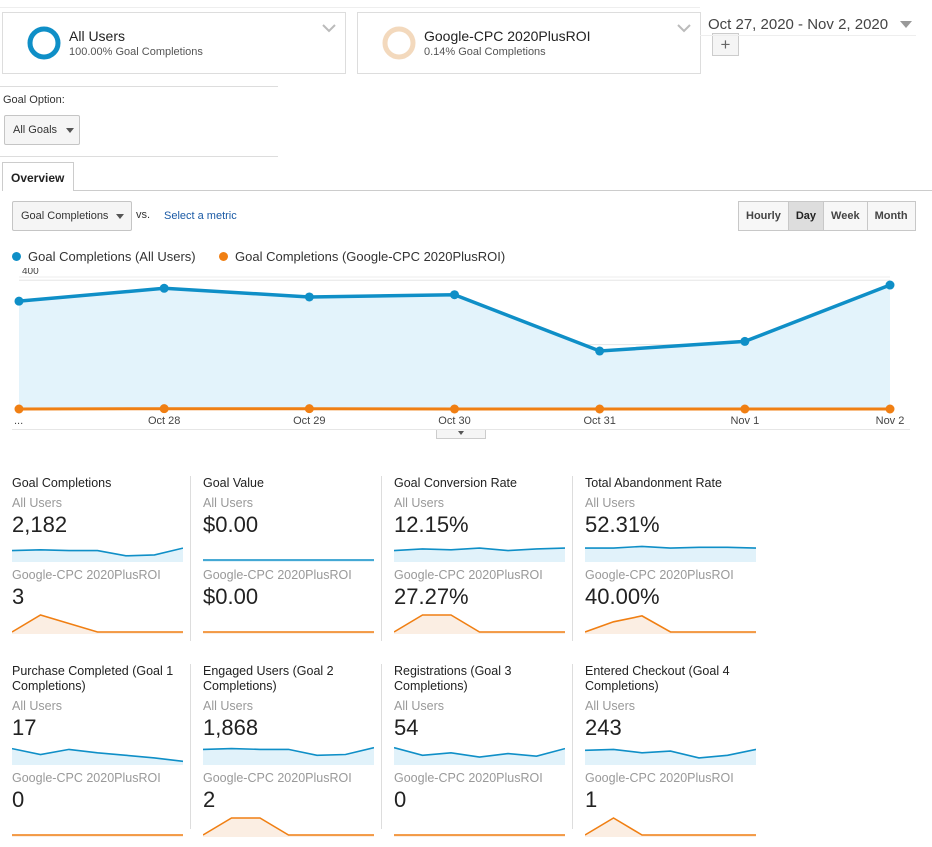  I want to click on metric-select-value: Goal Completions, so click(65, 216).